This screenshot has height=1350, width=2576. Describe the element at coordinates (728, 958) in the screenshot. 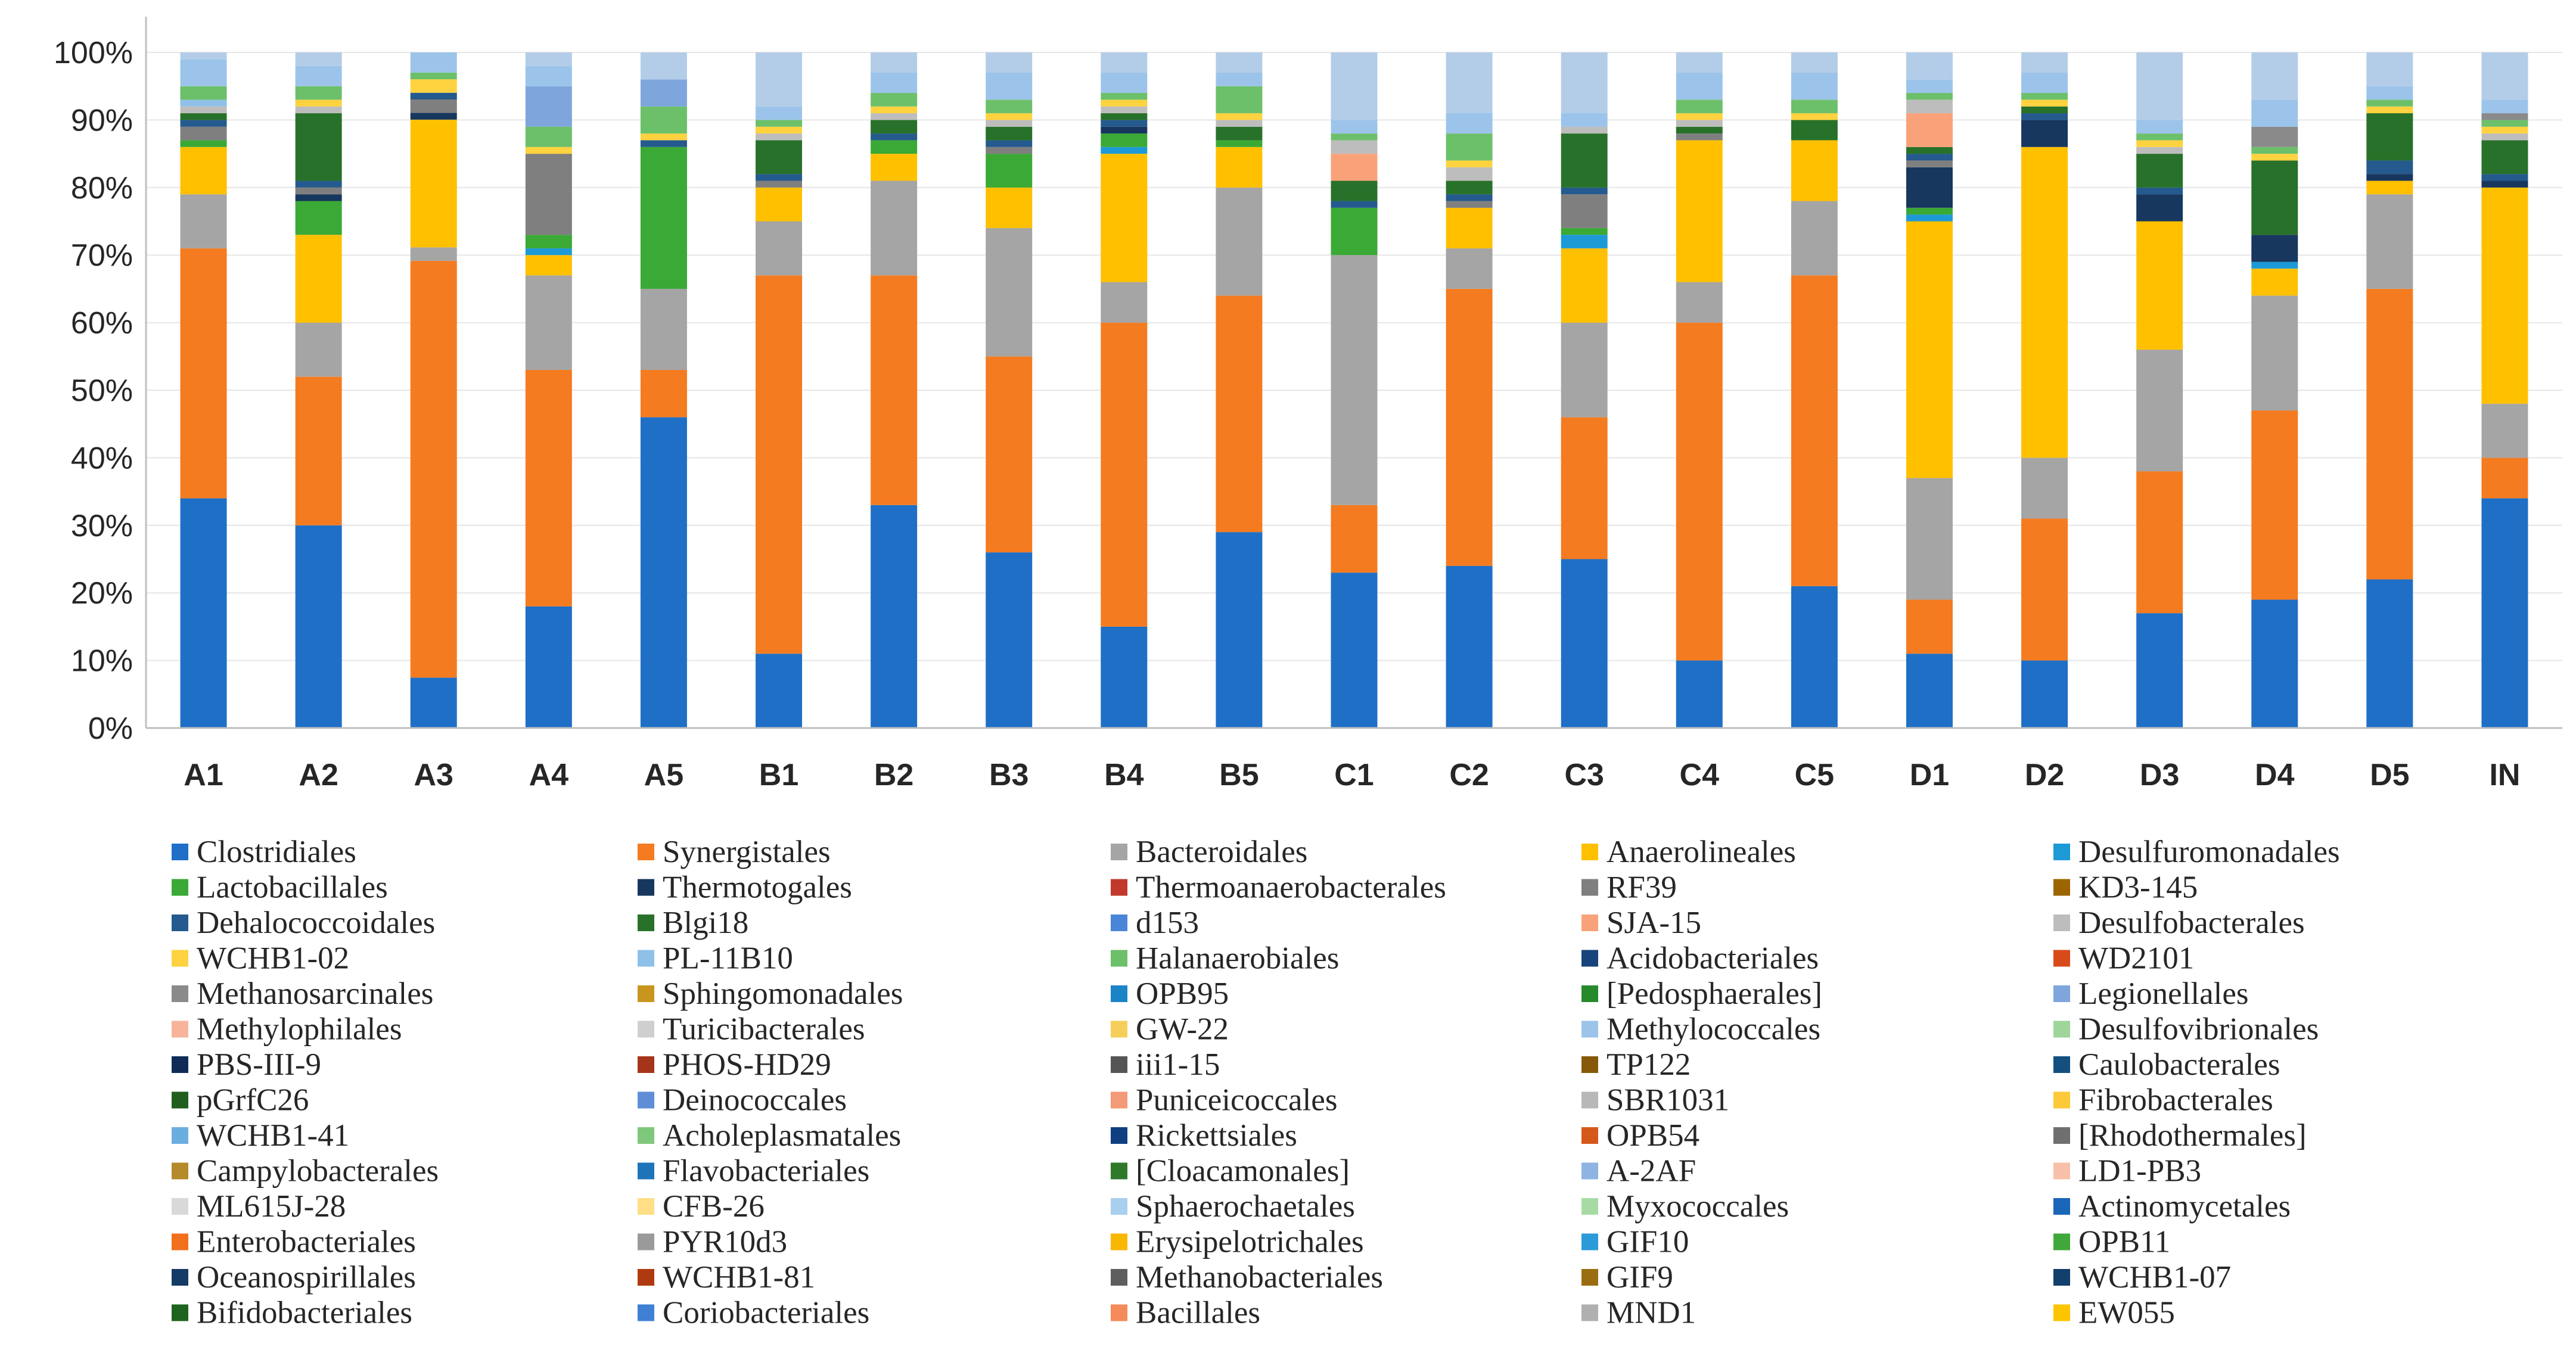

I see `legend-label: PL-11B10` at that location.